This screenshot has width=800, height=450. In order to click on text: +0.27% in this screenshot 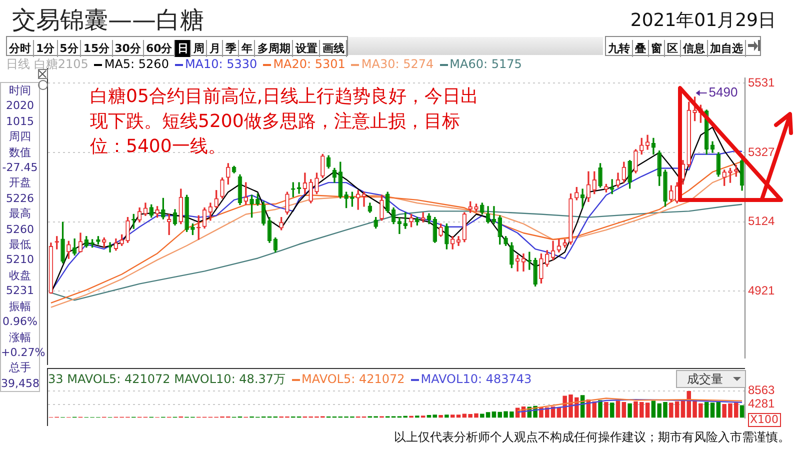, I will do `click(23, 352)`.